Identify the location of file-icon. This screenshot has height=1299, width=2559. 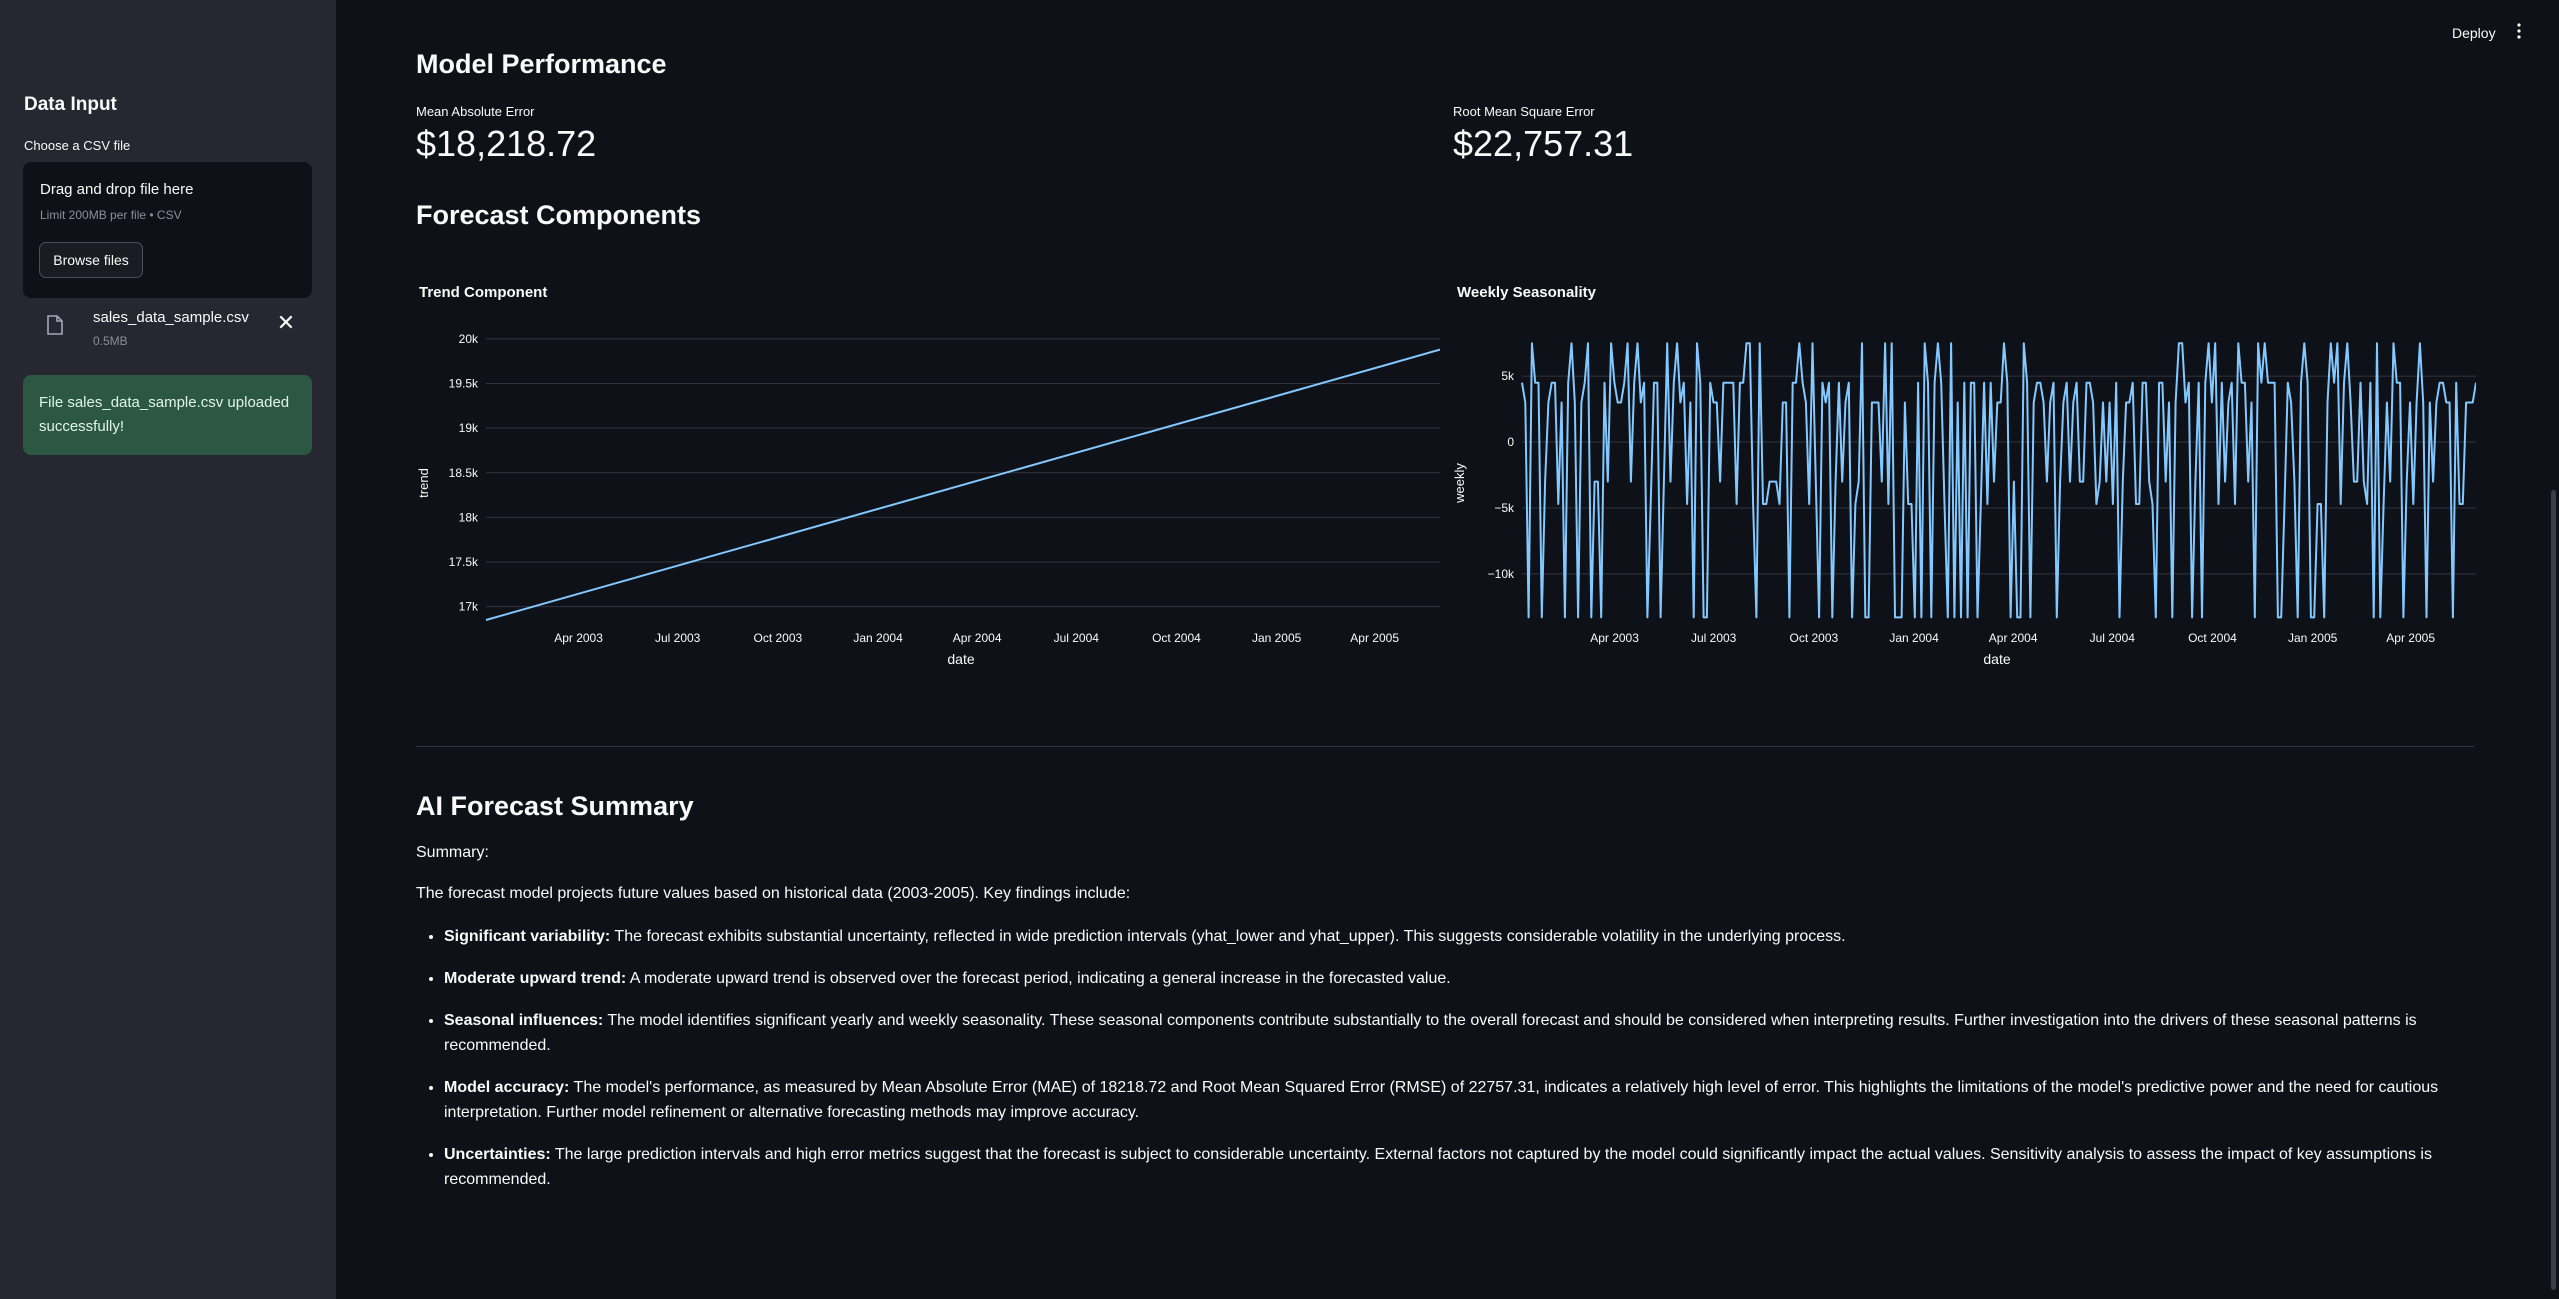
(55, 325).